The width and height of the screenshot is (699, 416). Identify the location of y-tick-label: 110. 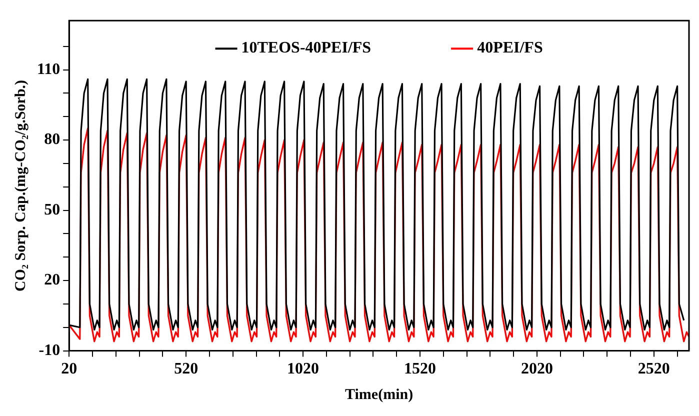
(48, 69).